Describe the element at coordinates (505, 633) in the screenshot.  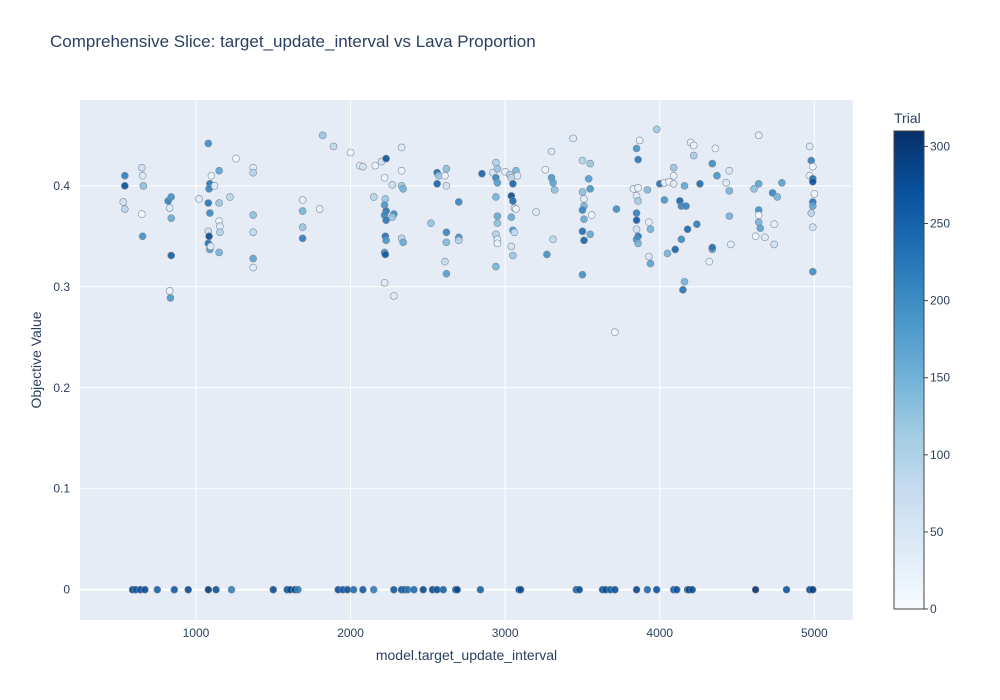
I see `x-tick-label: 3000` at that location.